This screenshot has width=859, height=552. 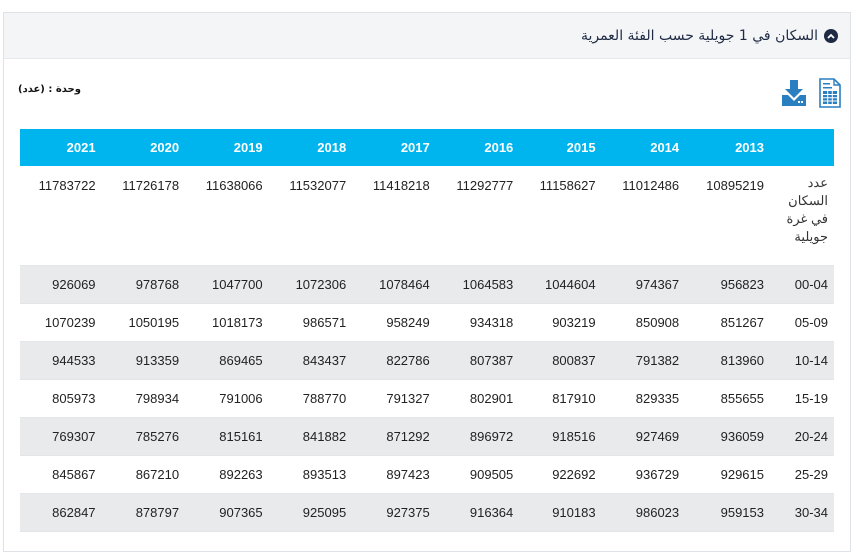 What do you see at coordinates (145, 360) in the screenshot?
I see `table-cell: 913359` at bounding box center [145, 360].